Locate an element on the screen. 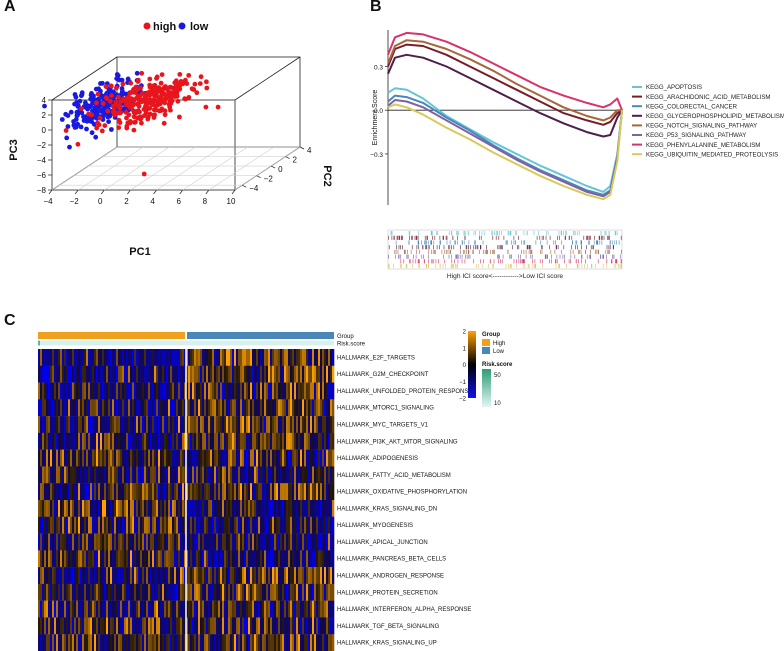 This screenshot has width=784, height=651. pca-x-tick is located at coordinates (207, 192).